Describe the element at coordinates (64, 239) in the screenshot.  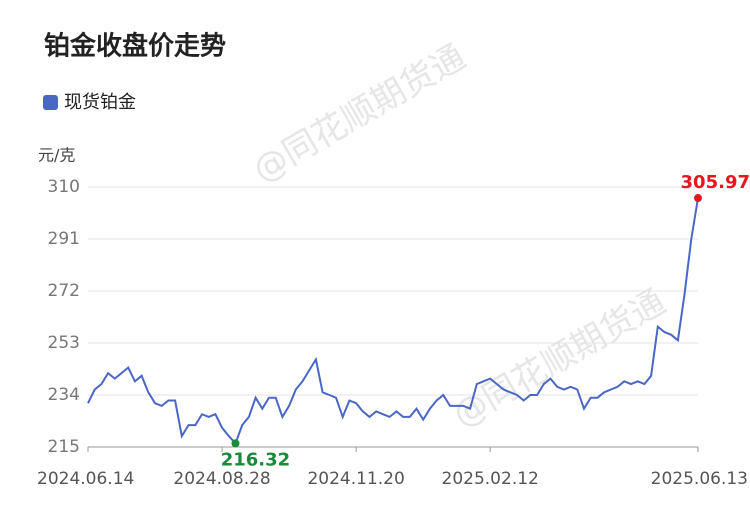
I see `y-tick-label: 291` at that location.